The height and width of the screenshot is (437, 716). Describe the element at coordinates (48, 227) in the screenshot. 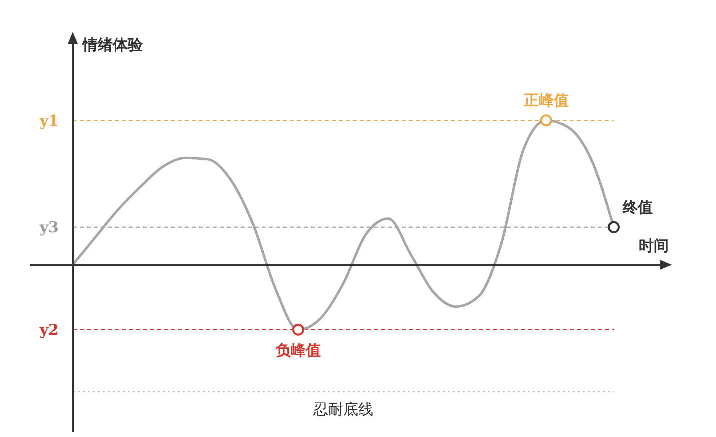

I see `ref-line-label: y3` at that location.